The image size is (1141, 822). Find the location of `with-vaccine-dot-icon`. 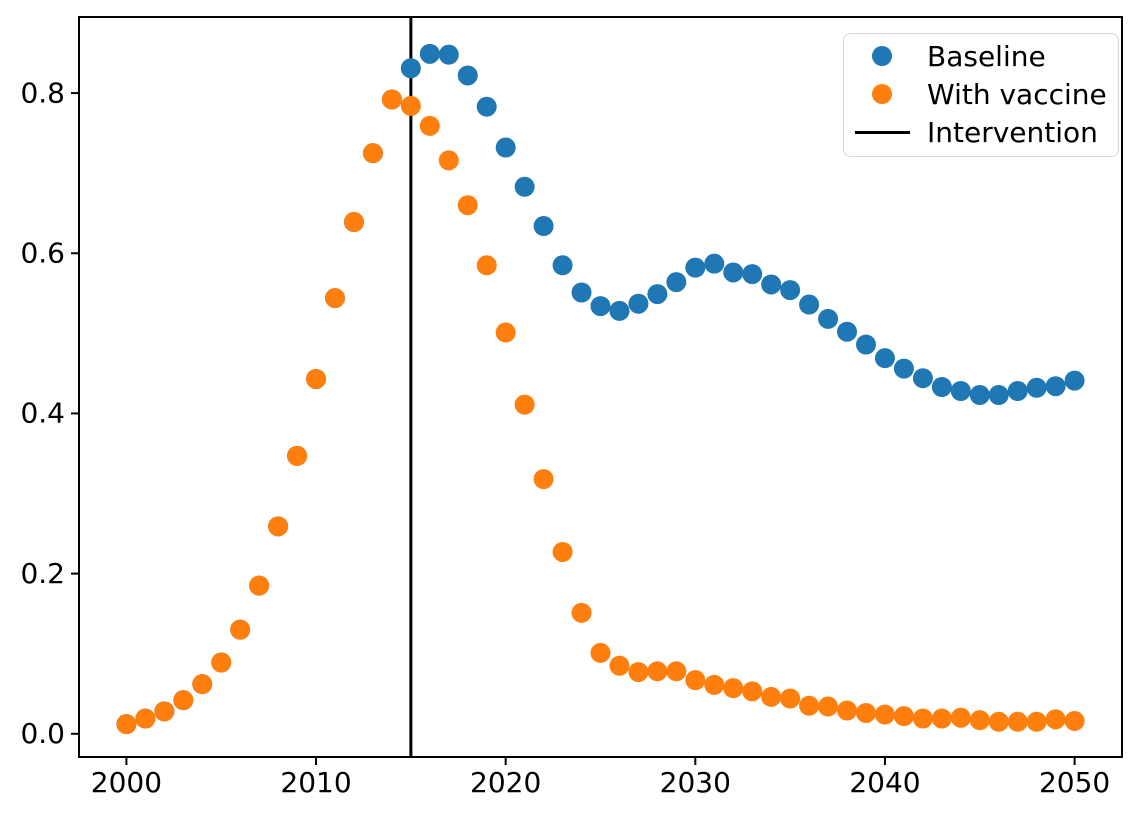

with-vaccine-dot-icon is located at coordinates (882, 94).